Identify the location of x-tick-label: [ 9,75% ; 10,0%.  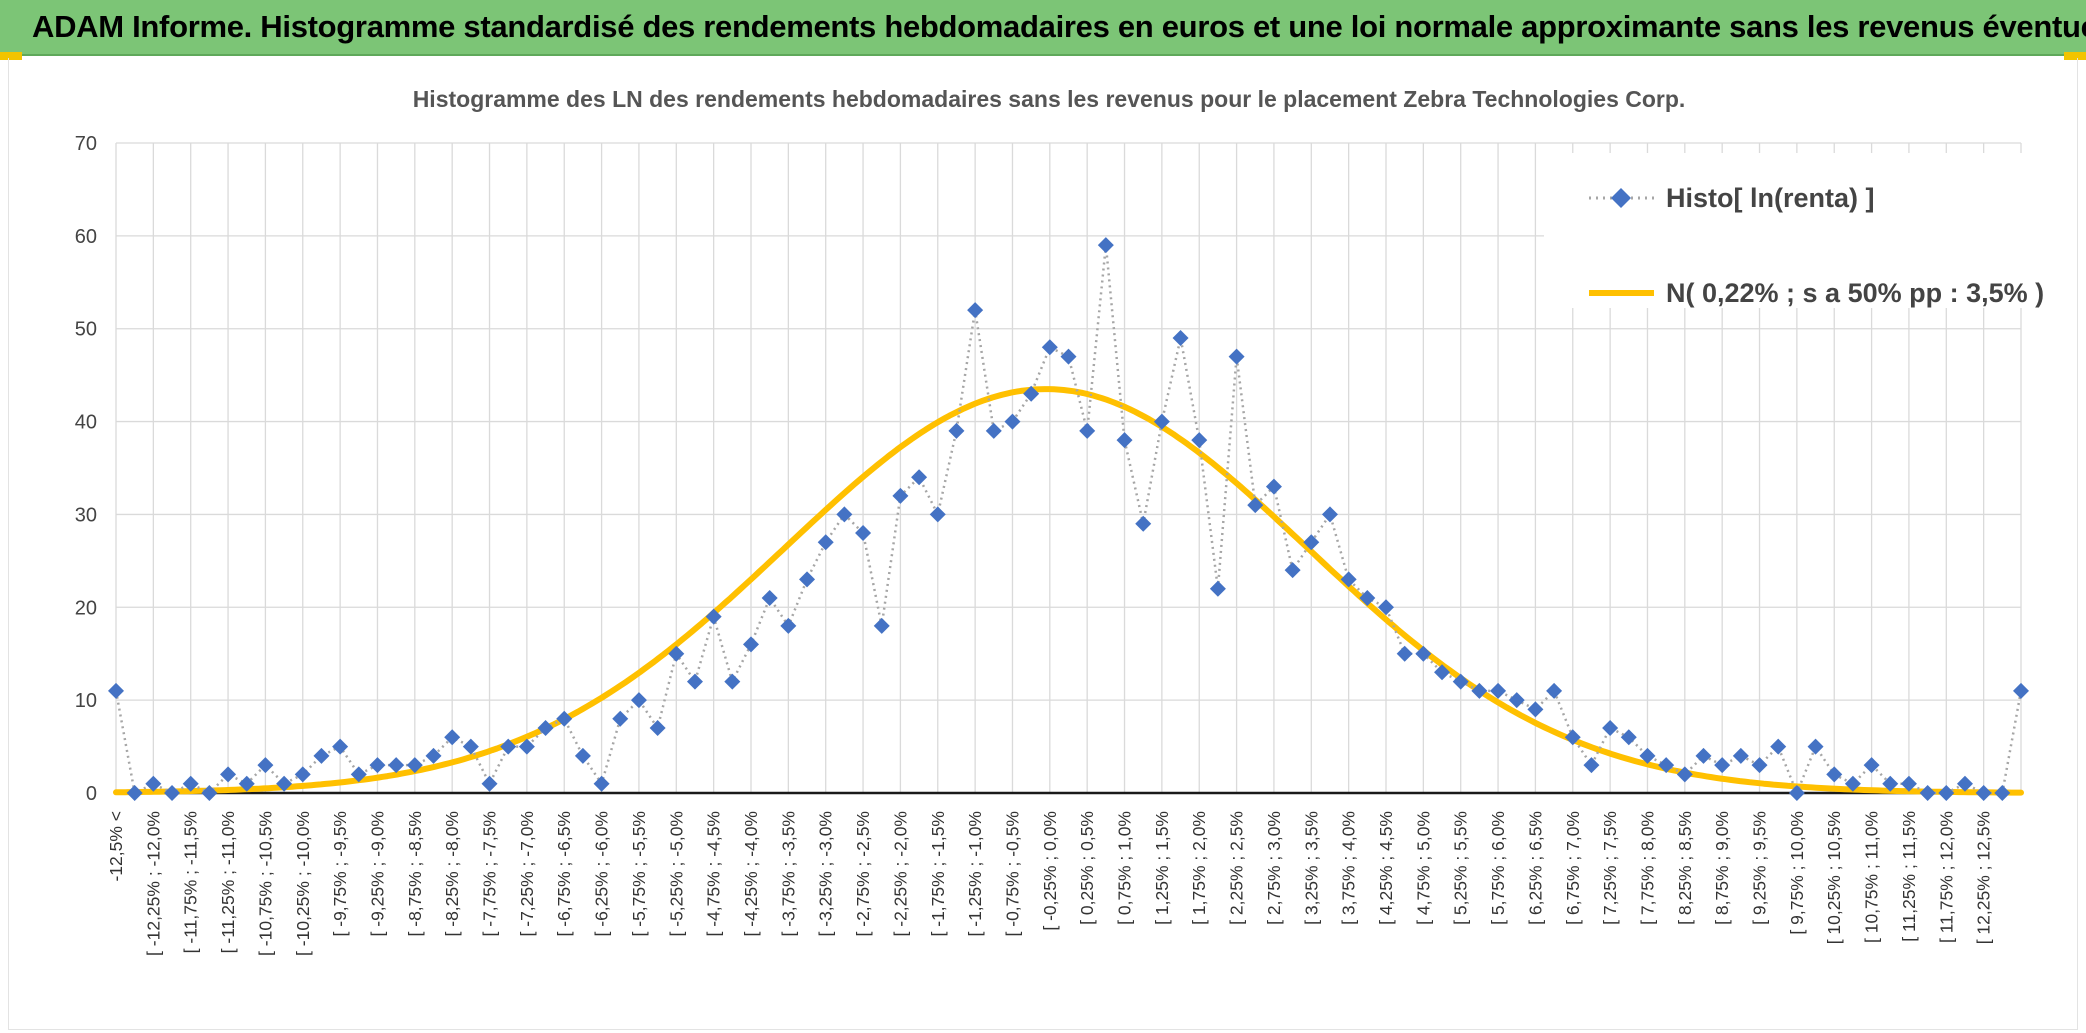
(1797, 873).